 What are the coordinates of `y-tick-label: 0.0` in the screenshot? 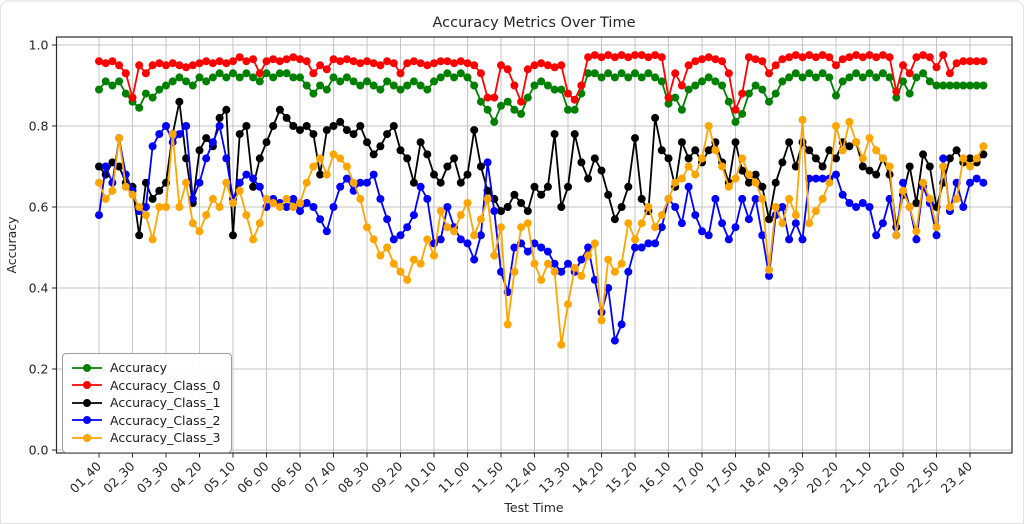 It's located at (39, 450).